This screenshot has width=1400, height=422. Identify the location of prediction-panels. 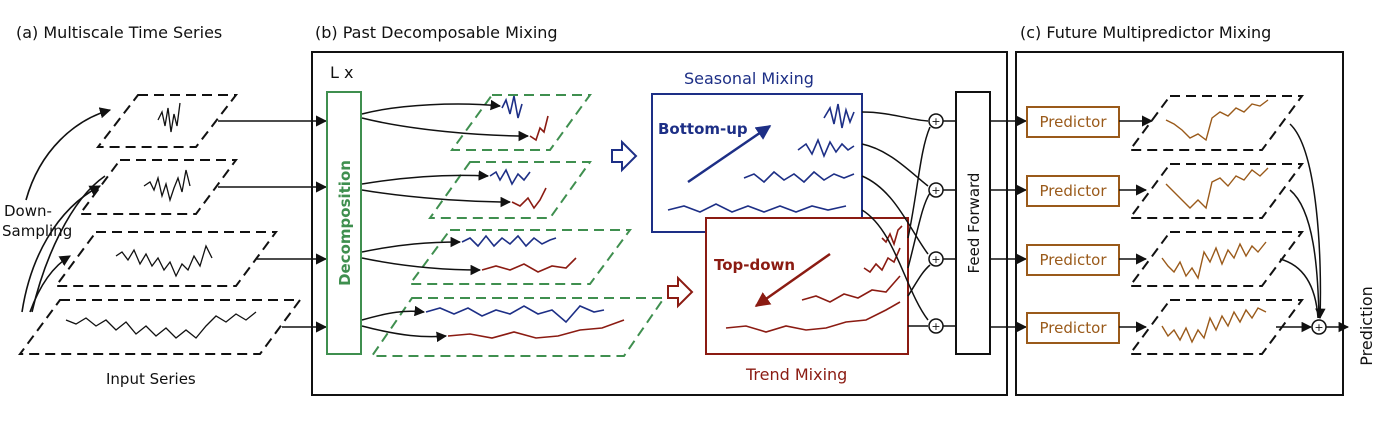
(1216, 225).